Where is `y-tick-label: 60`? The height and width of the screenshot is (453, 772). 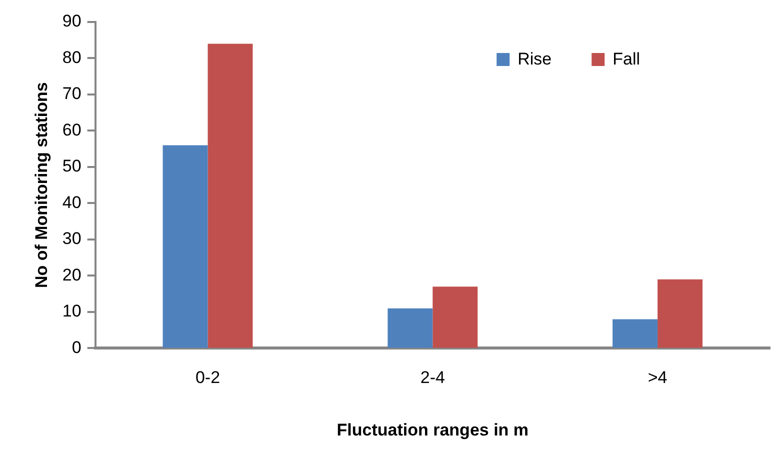
y-tick-label: 60 is located at coordinates (72, 130).